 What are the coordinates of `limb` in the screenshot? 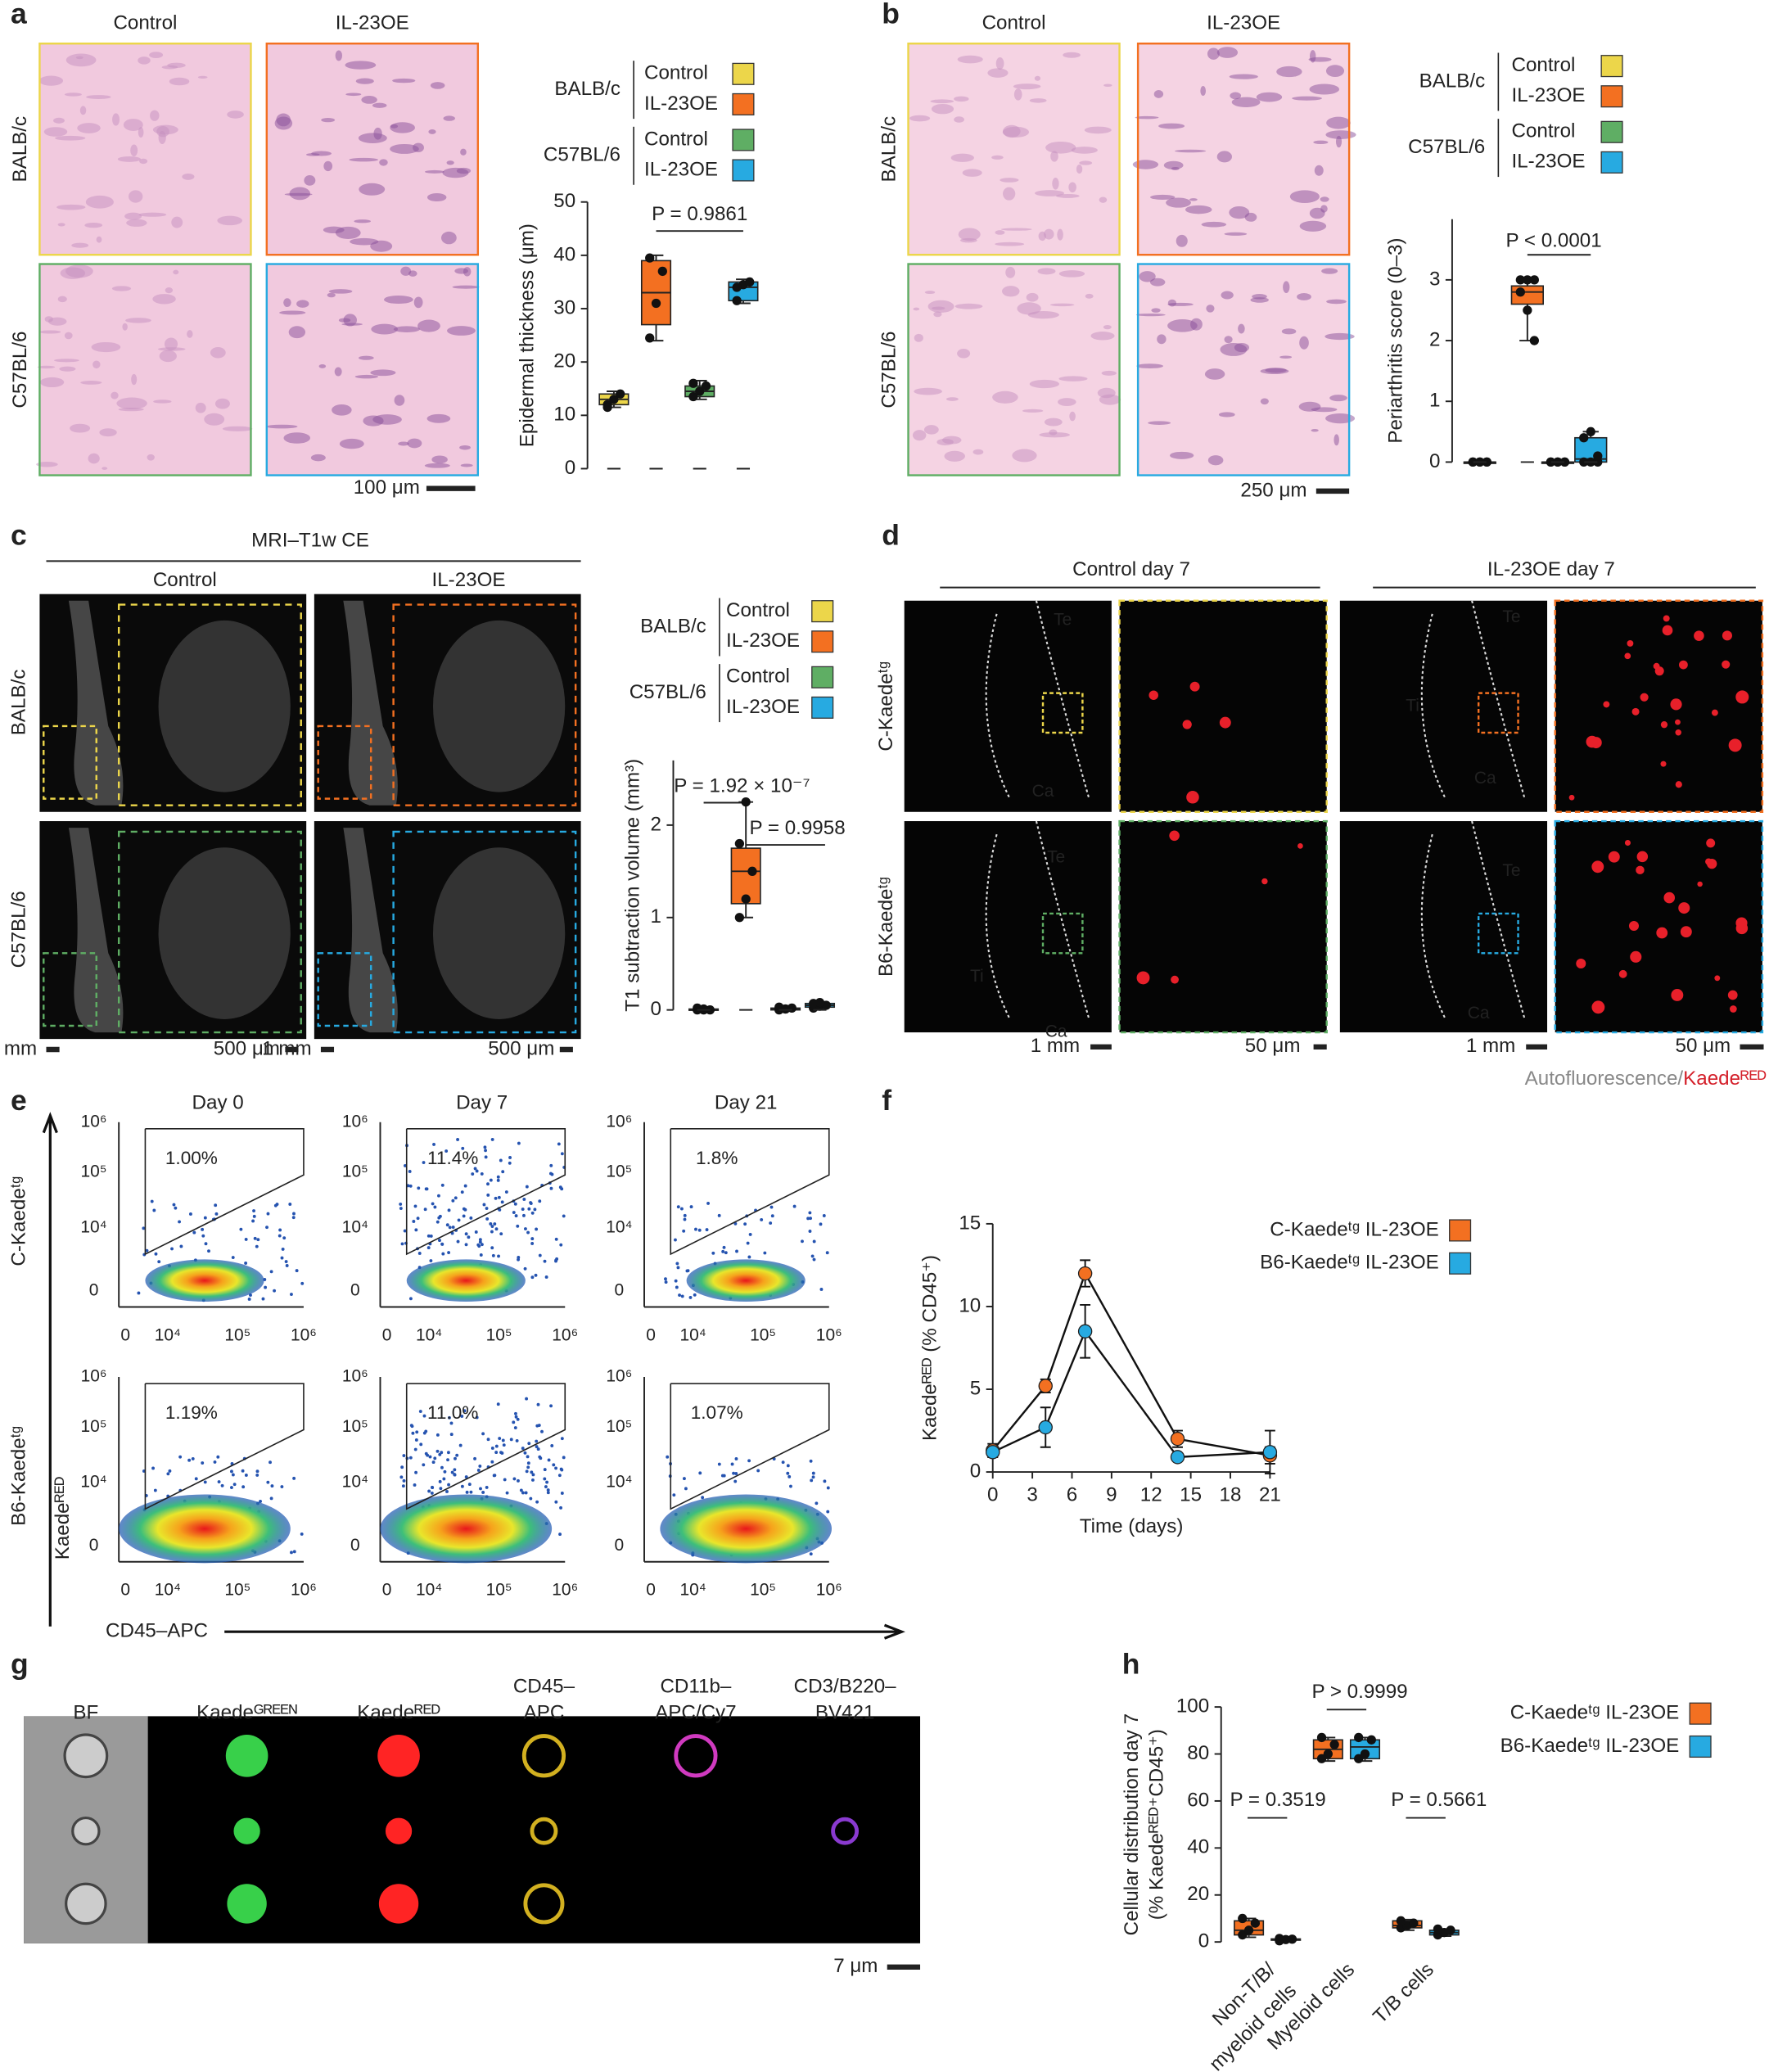 It's located at (370, 703).